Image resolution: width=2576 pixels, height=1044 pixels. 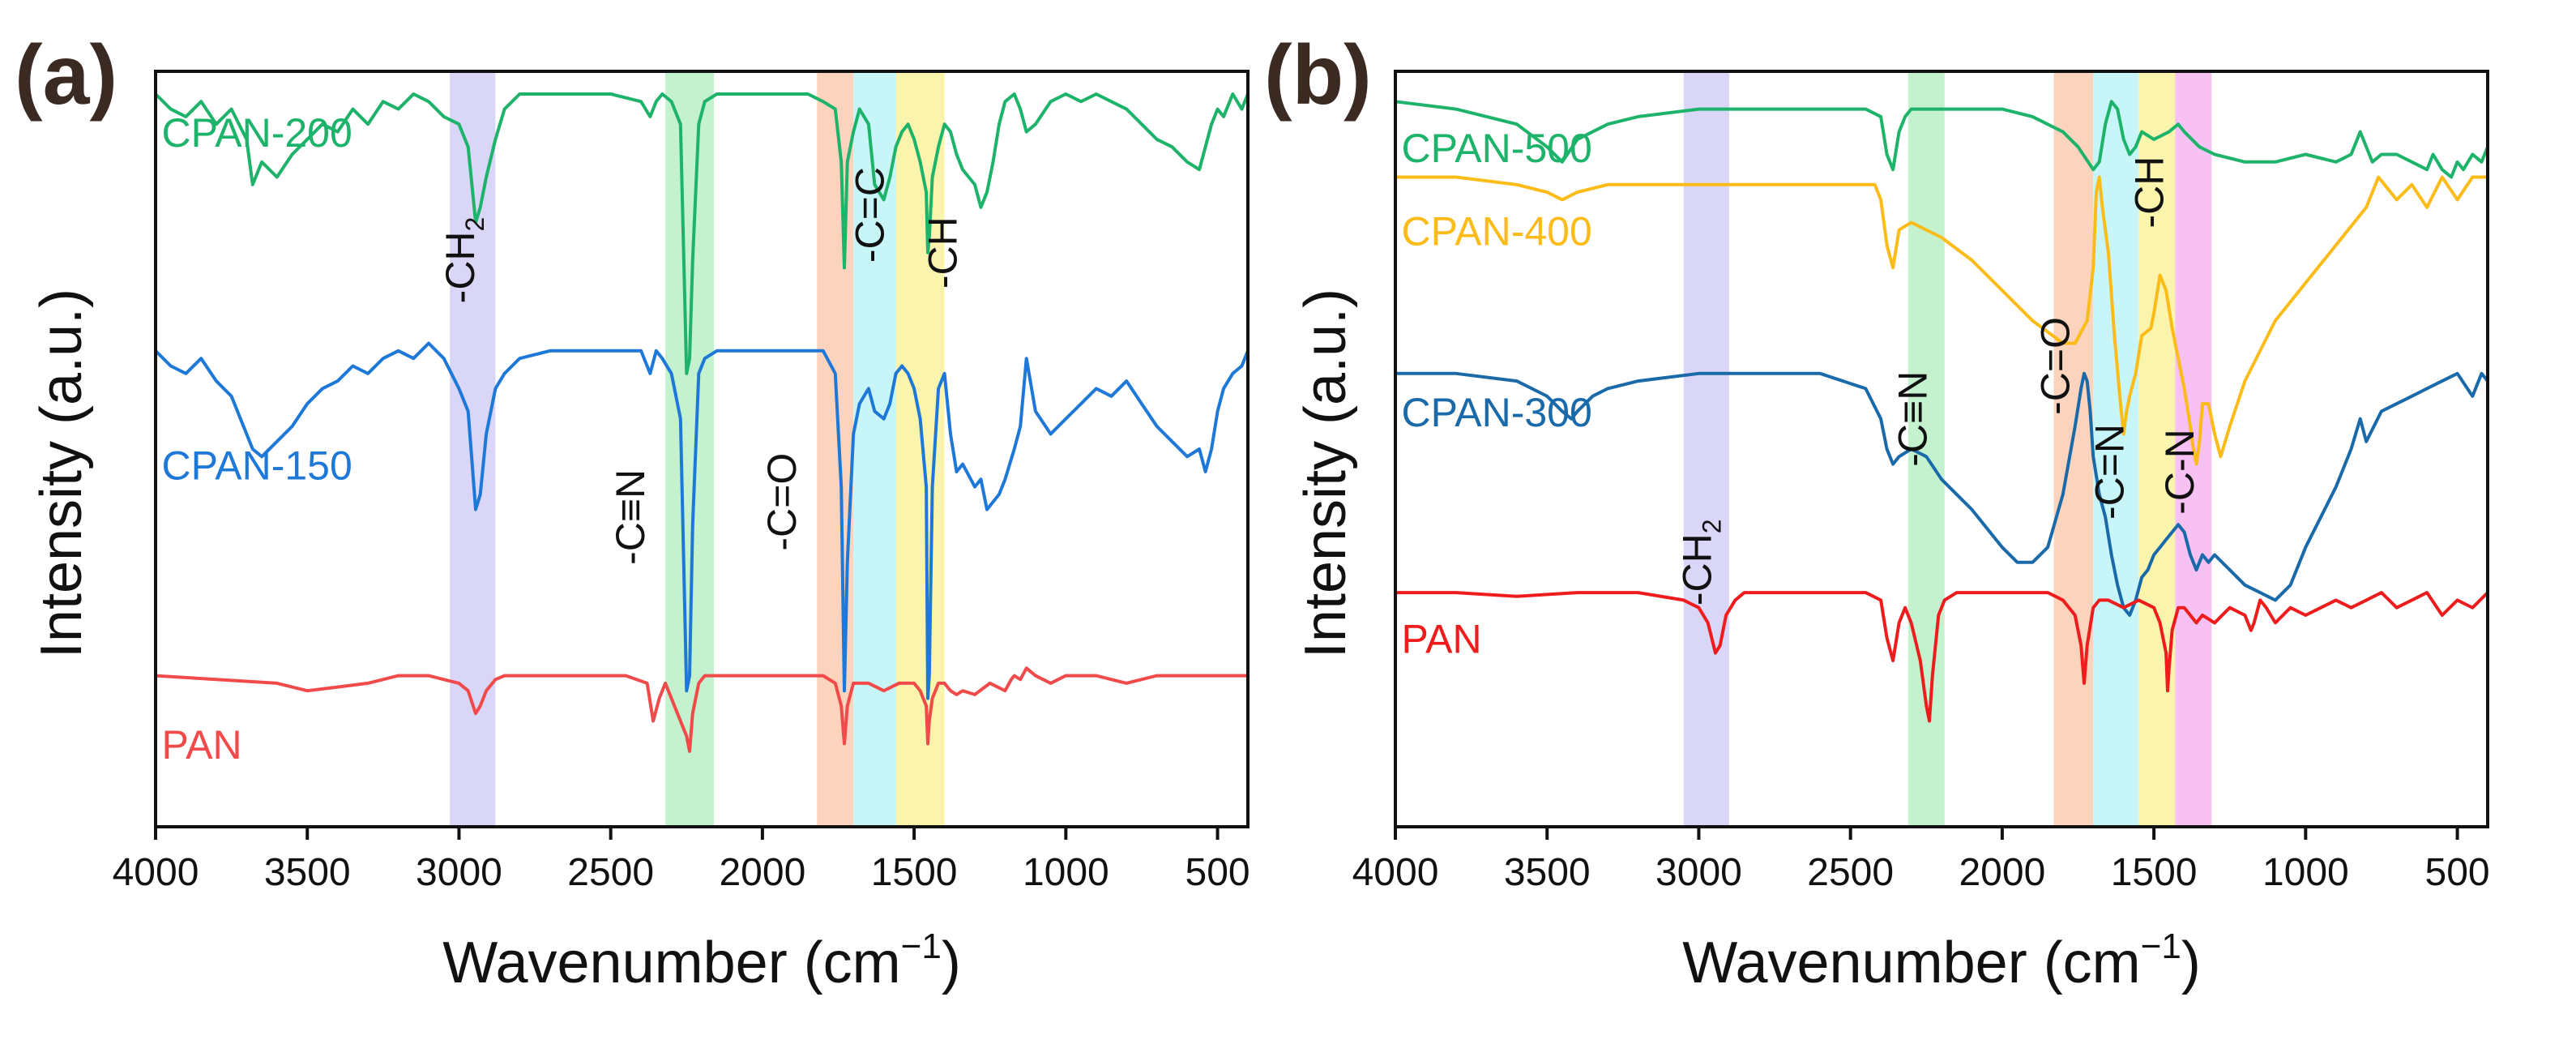 What do you see at coordinates (870, 215) in the screenshot?
I see `band-annotation: -C=C` at bounding box center [870, 215].